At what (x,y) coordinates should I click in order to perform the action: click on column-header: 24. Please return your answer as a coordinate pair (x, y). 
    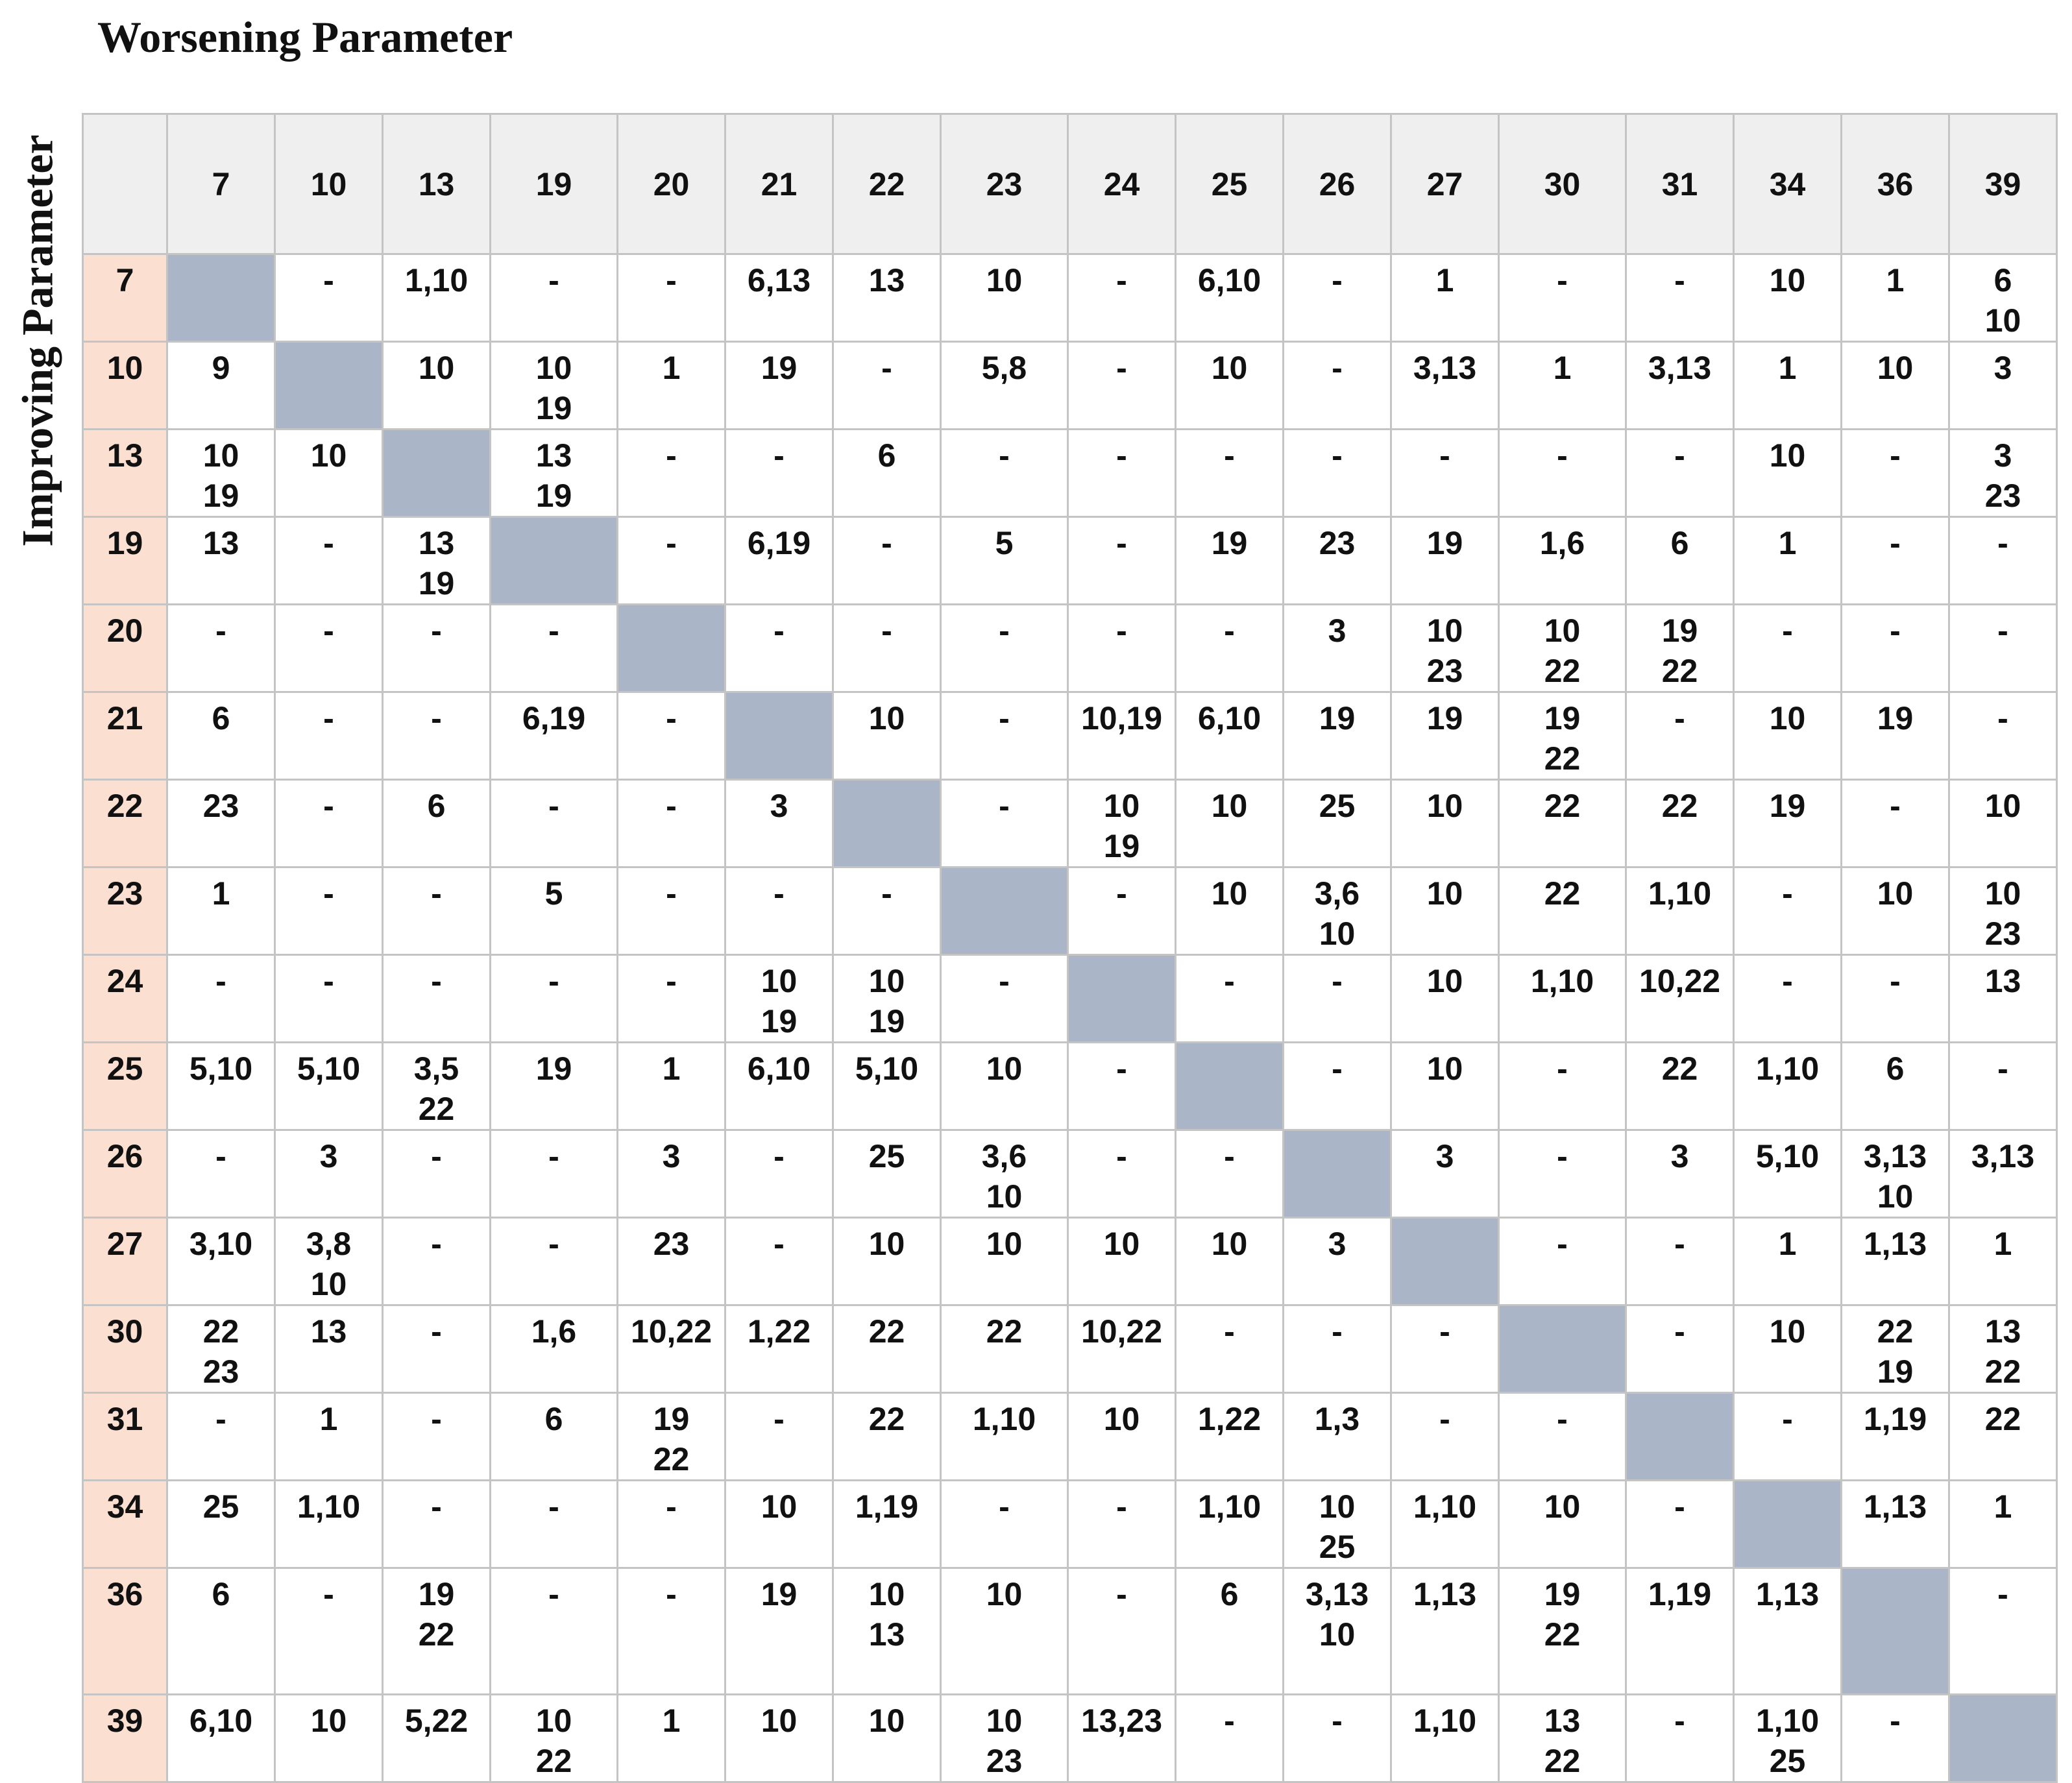
    Looking at the image, I should click on (1121, 184).